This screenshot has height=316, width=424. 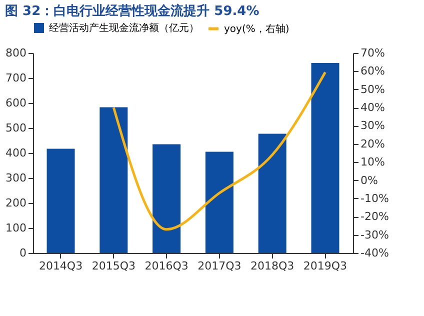 I want to click on x-tick-label: 2017Q3, so click(x=220, y=266).